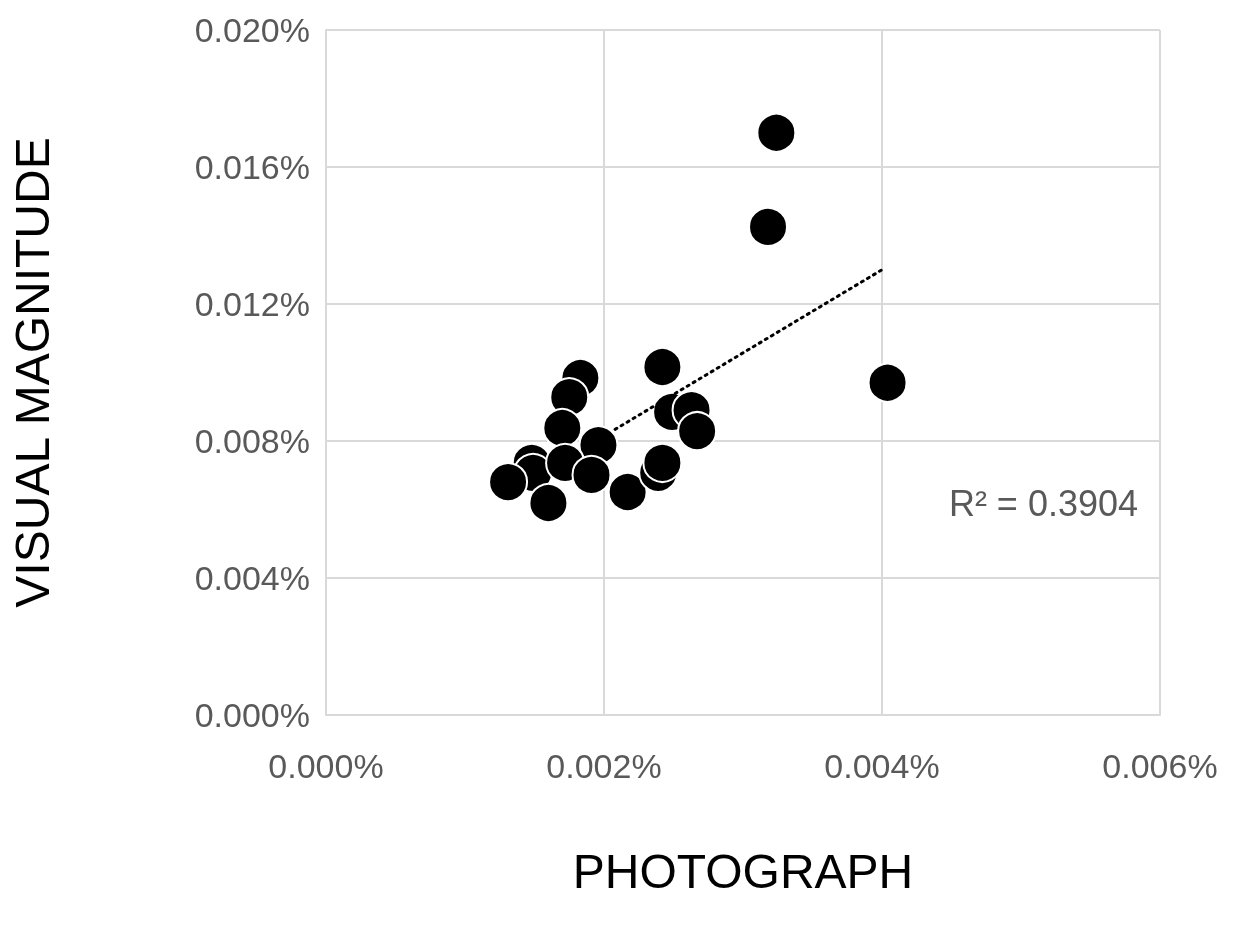  What do you see at coordinates (252, 715) in the screenshot?
I see `y-tick-label: 0.000%` at bounding box center [252, 715].